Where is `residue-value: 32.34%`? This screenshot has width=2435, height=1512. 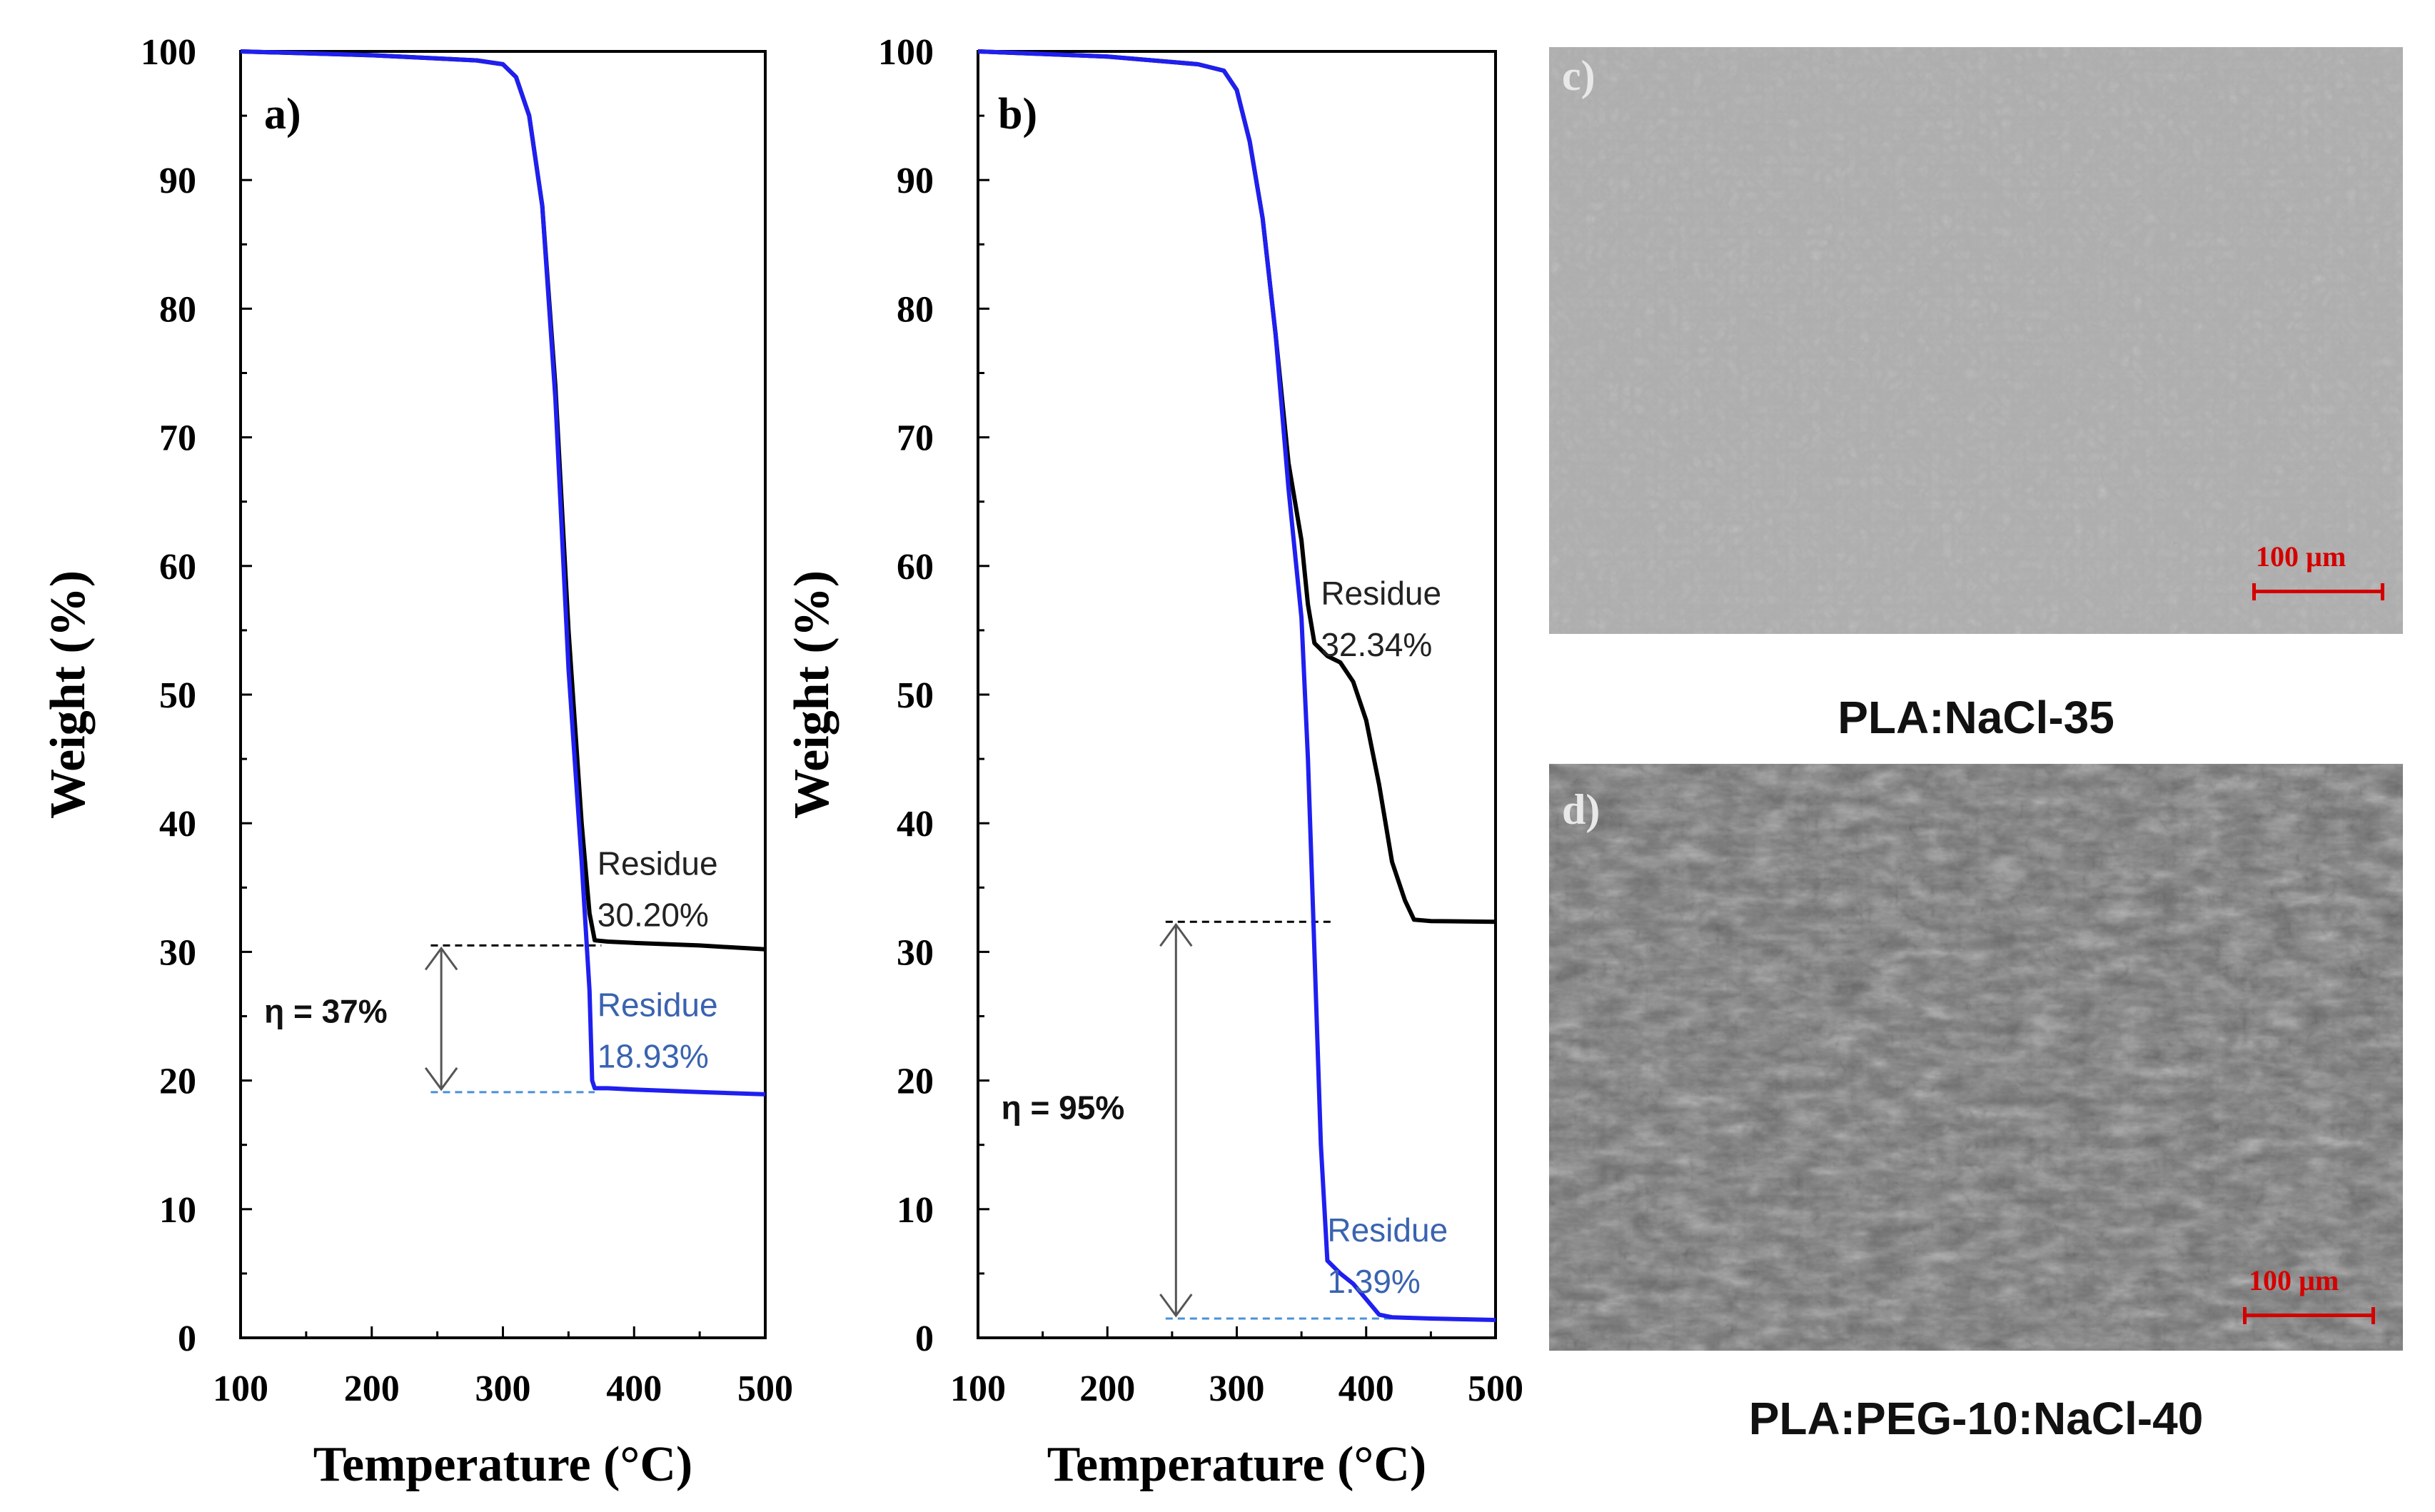
residue-value: 32.34% is located at coordinates (1377, 644).